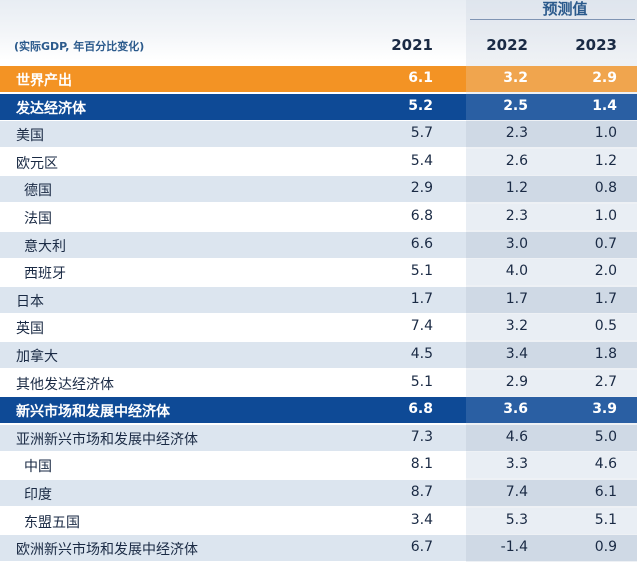 The height and width of the screenshot is (563, 637). Describe the element at coordinates (45, 274) in the screenshot. I see `row-label: 西班牙` at that location.